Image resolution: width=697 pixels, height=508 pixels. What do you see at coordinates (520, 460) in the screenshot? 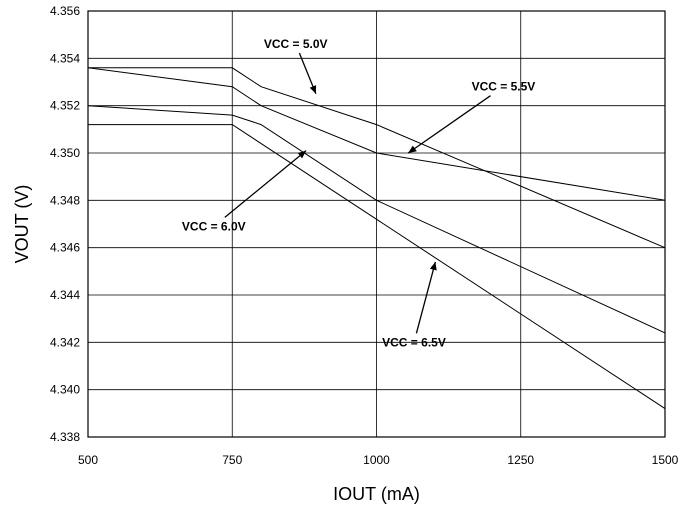
I see `x-tick-label: 1250` at bounding box center [520, 460].